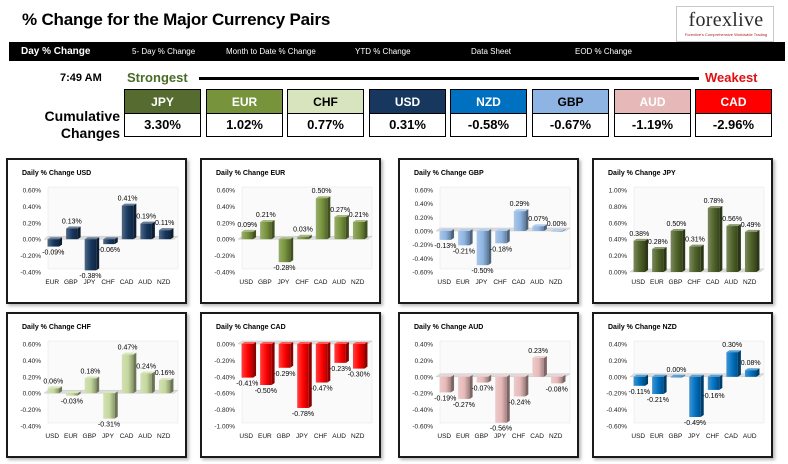 This screenshot has height=464, width=788. Describe the element at coordinates (224, 427) in the screenshot. I see `y-tick-label: -1.00%` at that location.